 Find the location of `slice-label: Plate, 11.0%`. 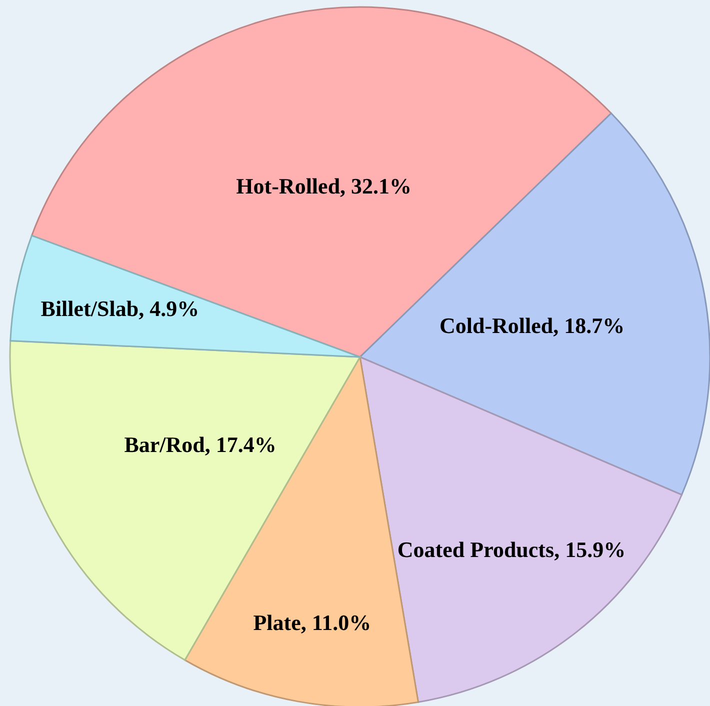

slice-label: Plate, 11.0% is located at coordinates (312, 622).